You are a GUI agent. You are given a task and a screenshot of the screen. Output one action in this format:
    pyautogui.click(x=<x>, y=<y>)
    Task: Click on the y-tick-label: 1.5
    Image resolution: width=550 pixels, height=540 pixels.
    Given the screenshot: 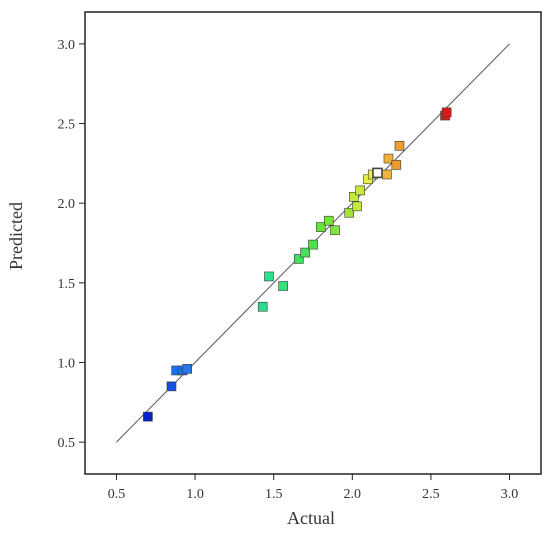 What is the action you would take?
    pyautogui.click(x=67, y=284)
    